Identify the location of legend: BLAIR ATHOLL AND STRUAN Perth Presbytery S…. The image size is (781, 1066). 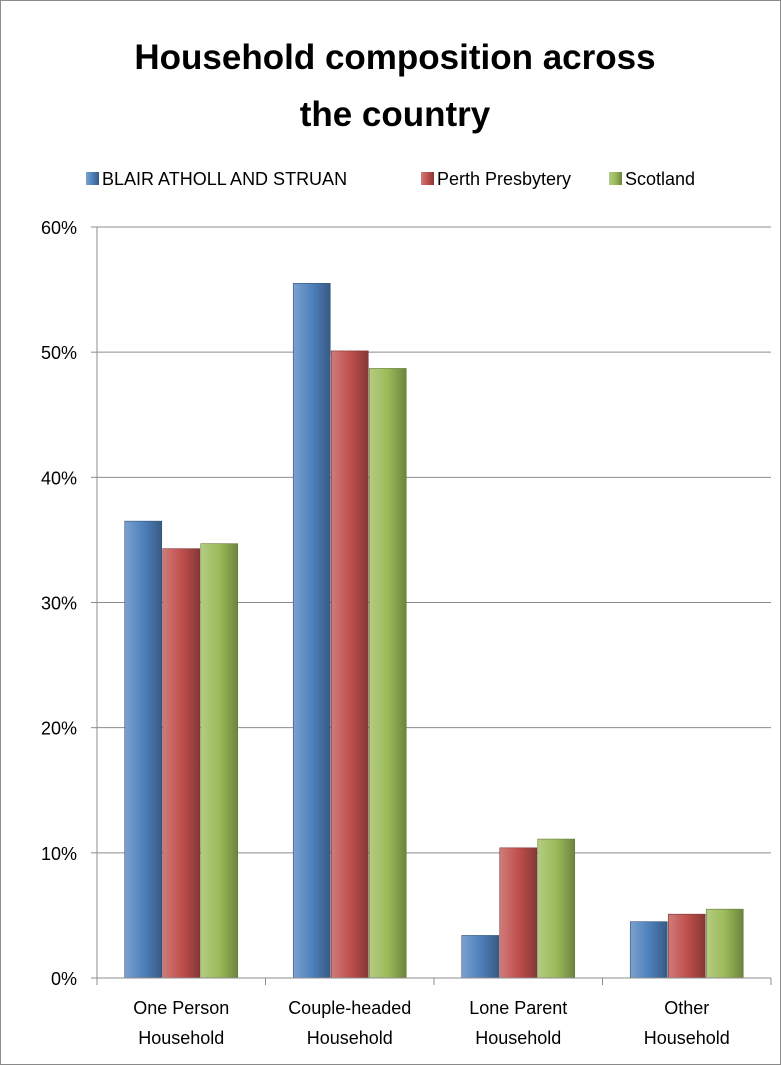
(390, 179).